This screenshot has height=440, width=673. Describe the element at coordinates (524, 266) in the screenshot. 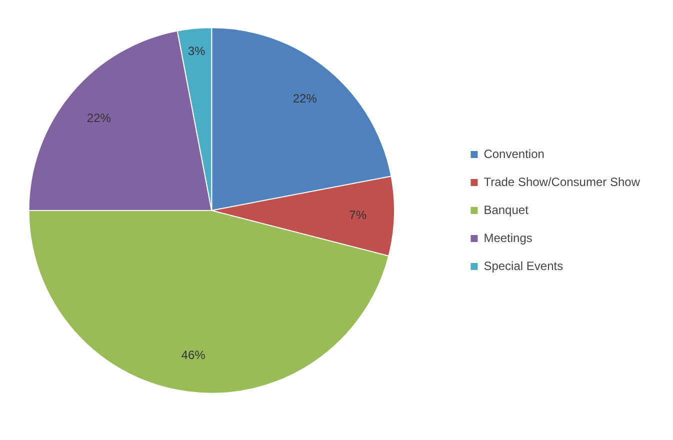

I see `legend-label: Special Events` at that location.